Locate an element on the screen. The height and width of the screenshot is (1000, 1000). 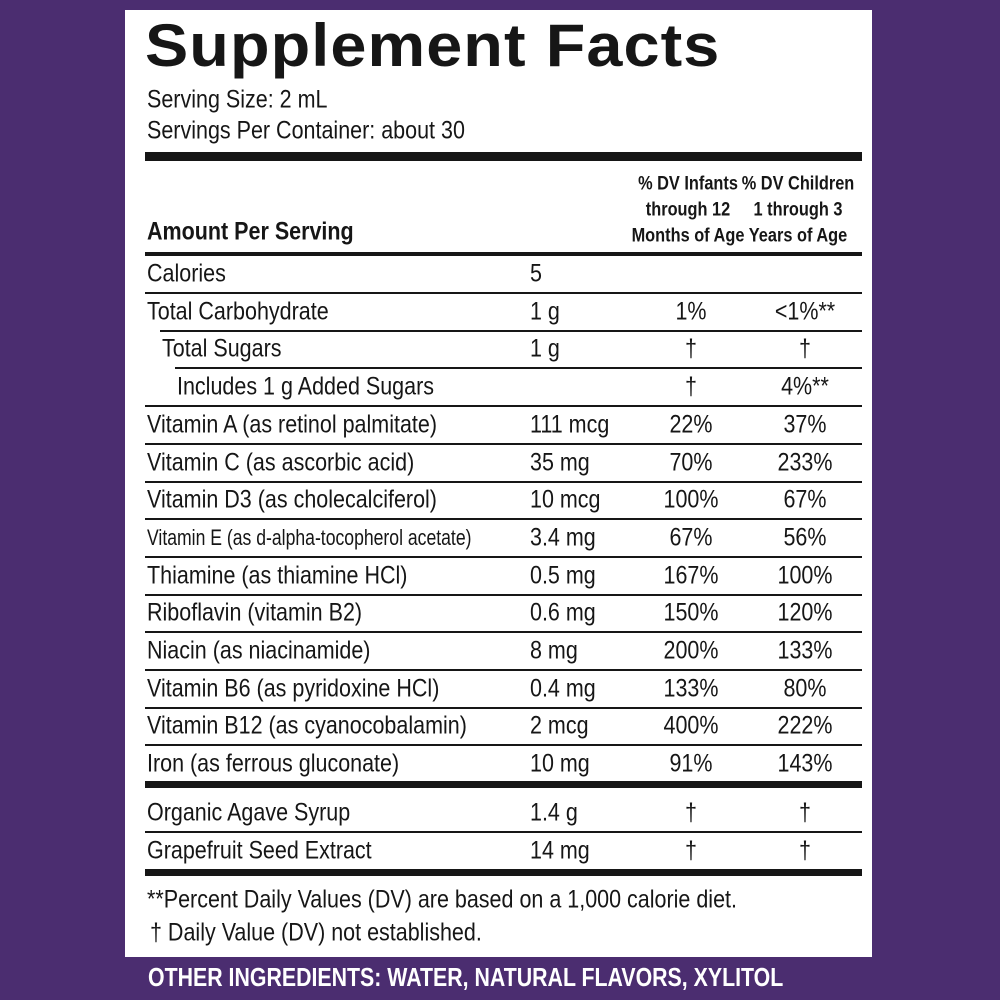
column-header: % DV Infants is located at coordinates (688, 184).